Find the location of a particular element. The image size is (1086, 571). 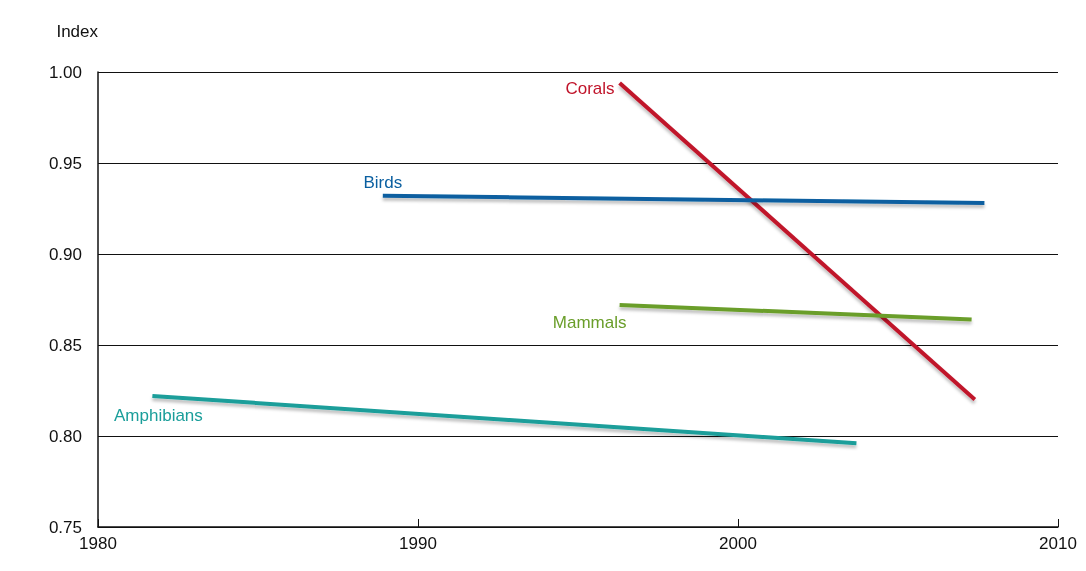

x-tick-label: 2010 is located at coordinates (1058, 543).